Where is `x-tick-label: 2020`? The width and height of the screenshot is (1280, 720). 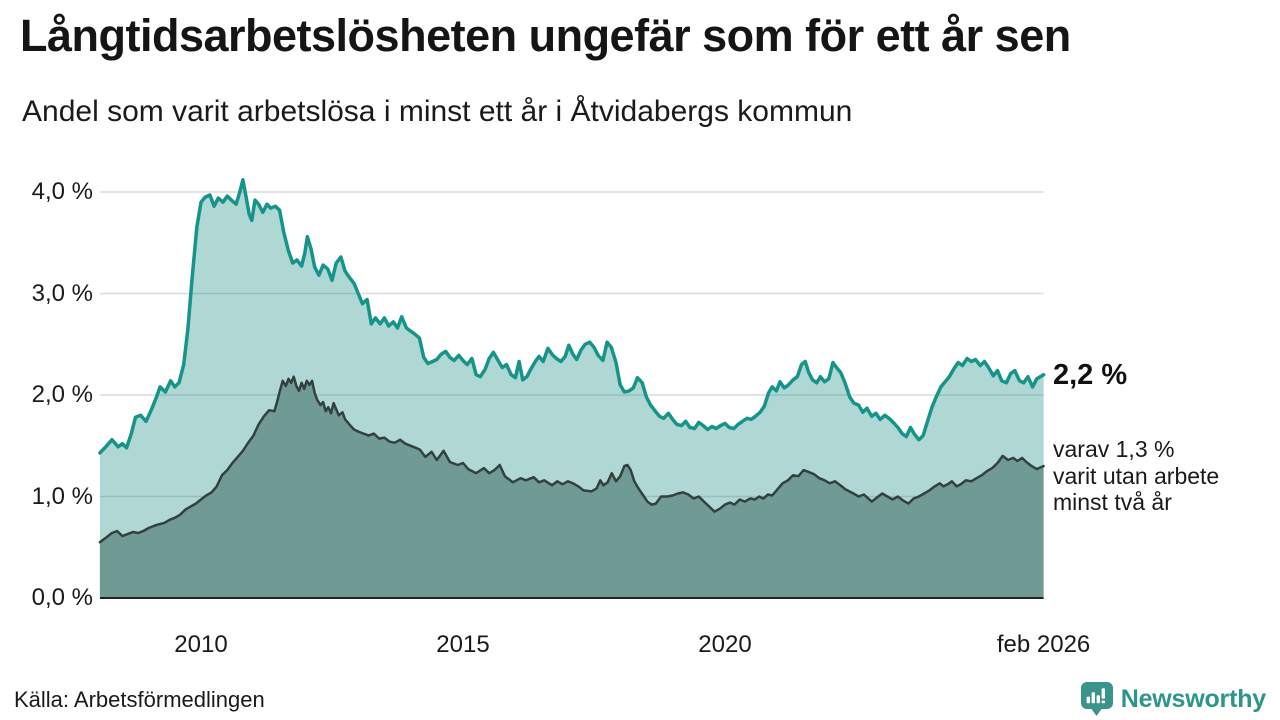 x-tick-label: 2020 is located at coordinates (725, 644).